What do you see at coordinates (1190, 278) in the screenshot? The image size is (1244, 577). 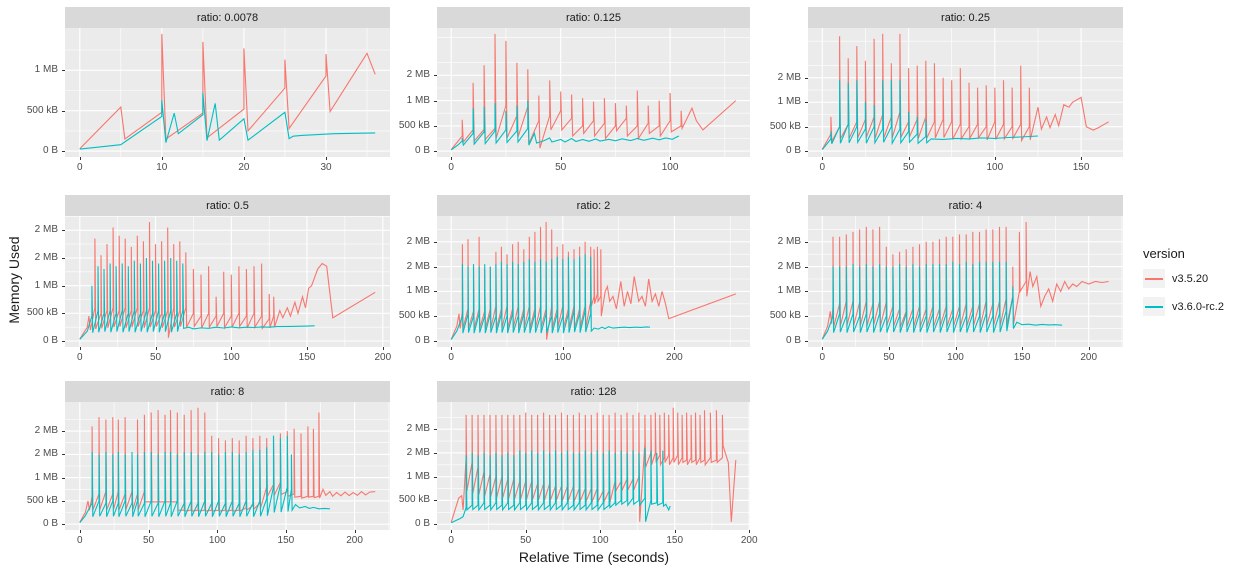 I see `legend-label: v3.5.20` at bounding box center [1190, 278].